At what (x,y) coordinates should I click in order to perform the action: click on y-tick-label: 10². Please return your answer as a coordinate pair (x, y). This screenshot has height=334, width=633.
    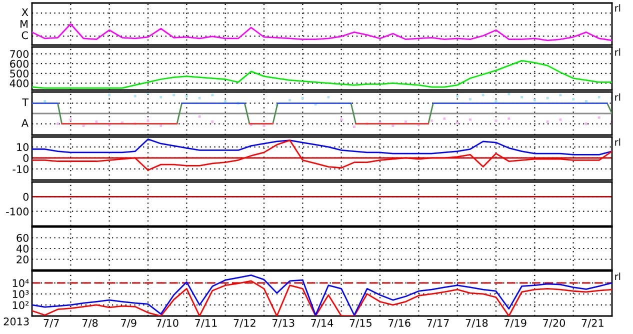
    Looking at the image, I should click on (20, 305).